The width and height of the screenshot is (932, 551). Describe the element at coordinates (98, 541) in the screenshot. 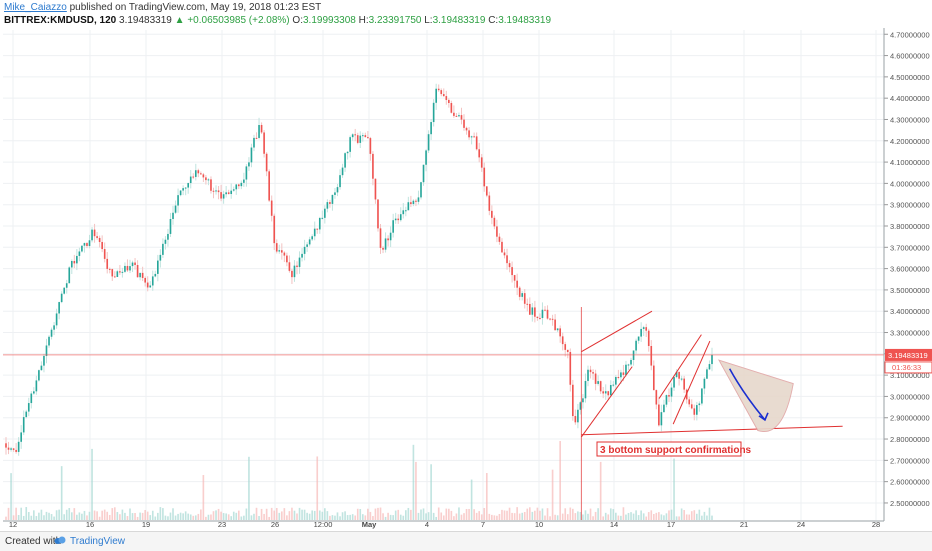

I see `tradingview-link: TradingView` at that location.